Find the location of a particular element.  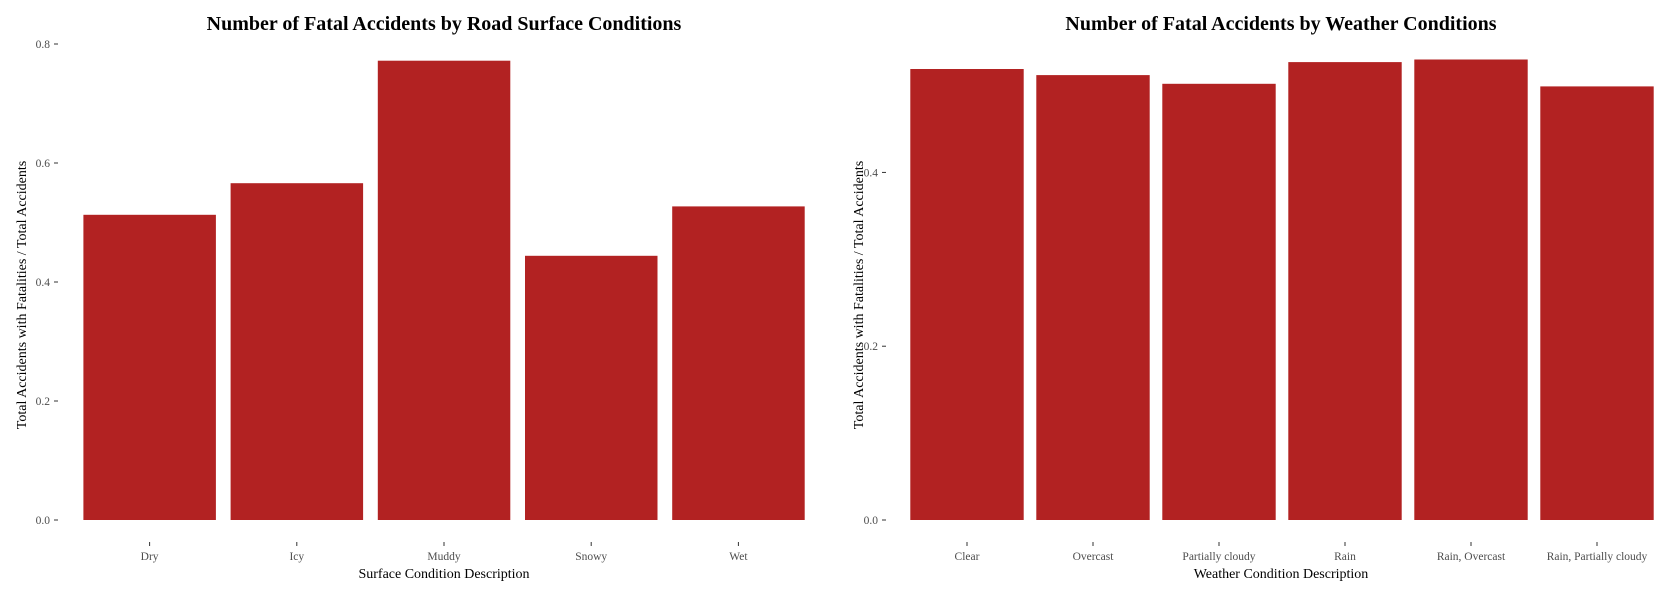

x-axis-title: Surface Condition Description is located at coordinates (443, 574).